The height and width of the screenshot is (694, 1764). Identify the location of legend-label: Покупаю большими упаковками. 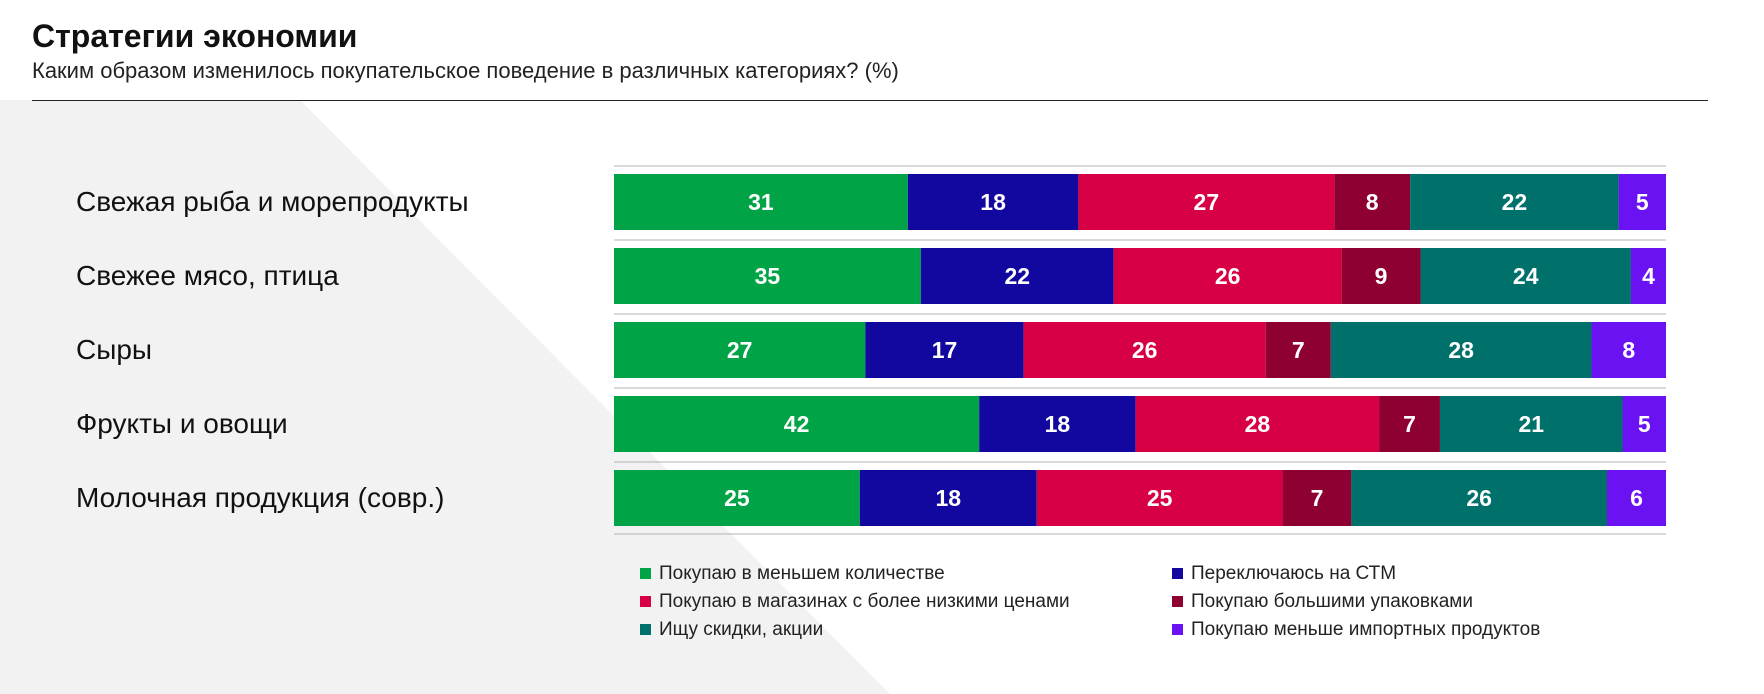
(1332, 601).